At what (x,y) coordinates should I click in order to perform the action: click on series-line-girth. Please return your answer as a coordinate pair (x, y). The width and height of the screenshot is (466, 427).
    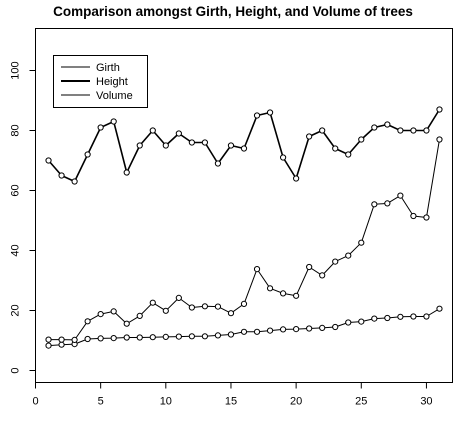
    Looking at the image, I should click on (244, 327).